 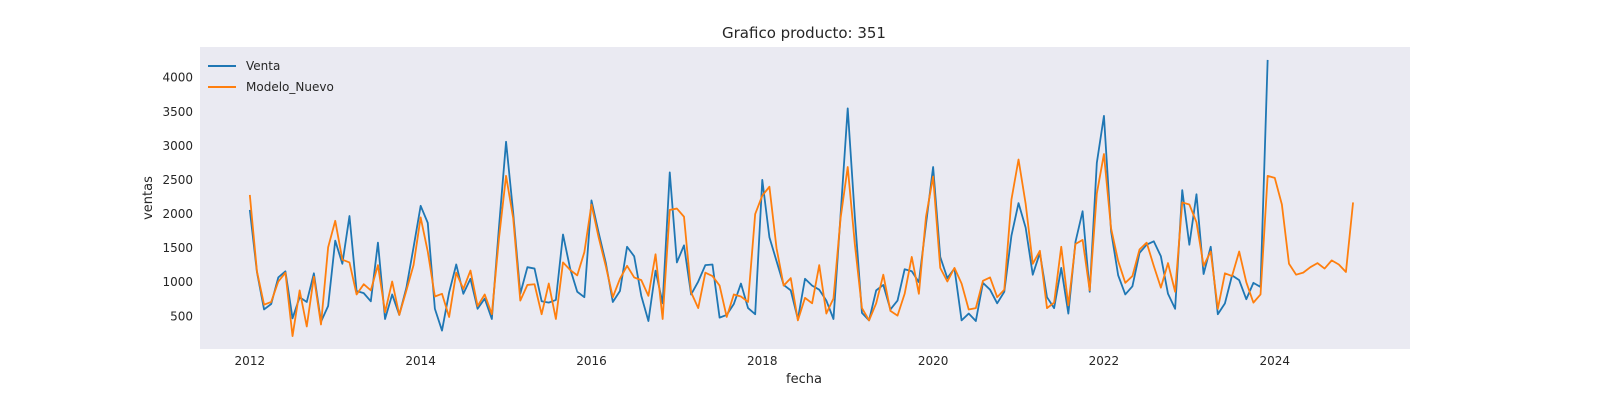 I want to click on y-tick-label: 500, so click(x=181, y=316).